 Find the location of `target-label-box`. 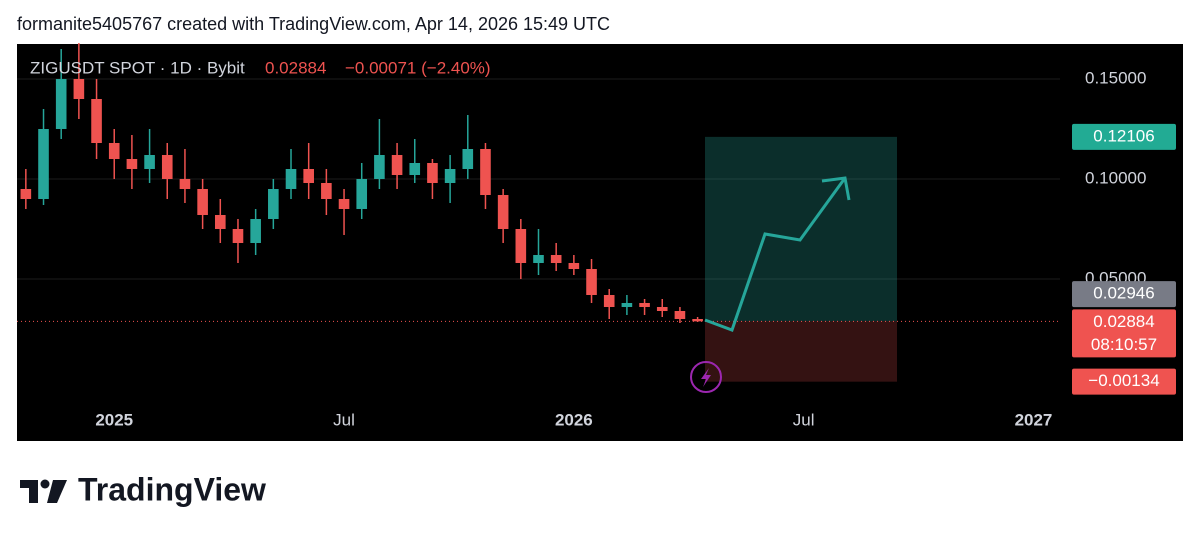

target-label-box is located at coordinates (1124, 136).